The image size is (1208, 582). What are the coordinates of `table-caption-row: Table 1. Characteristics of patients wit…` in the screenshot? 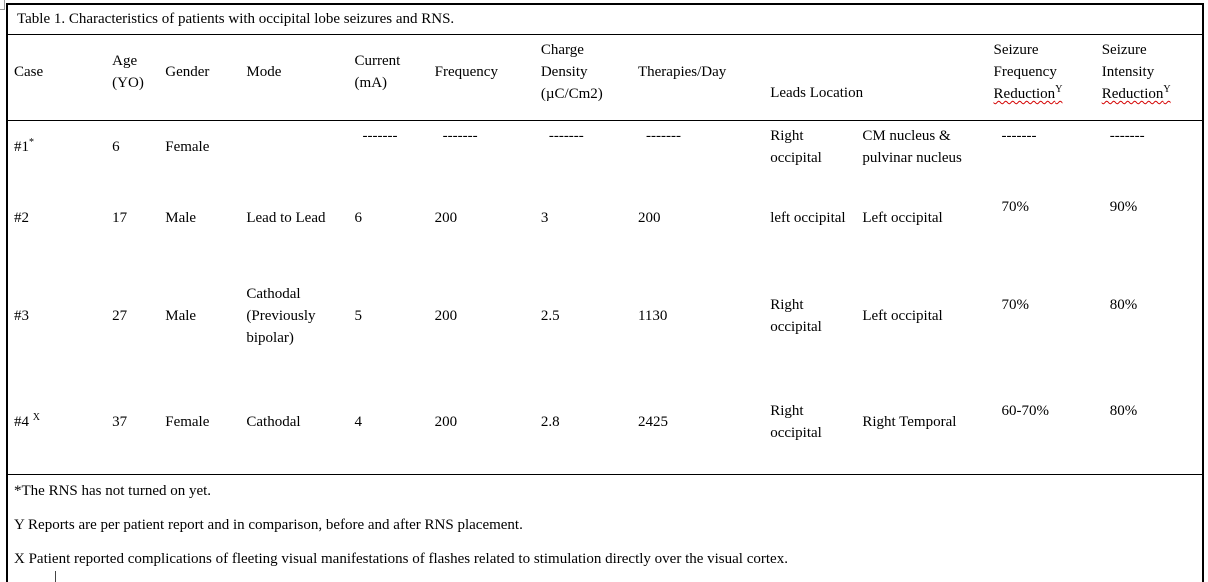 It's located at (605, 19).